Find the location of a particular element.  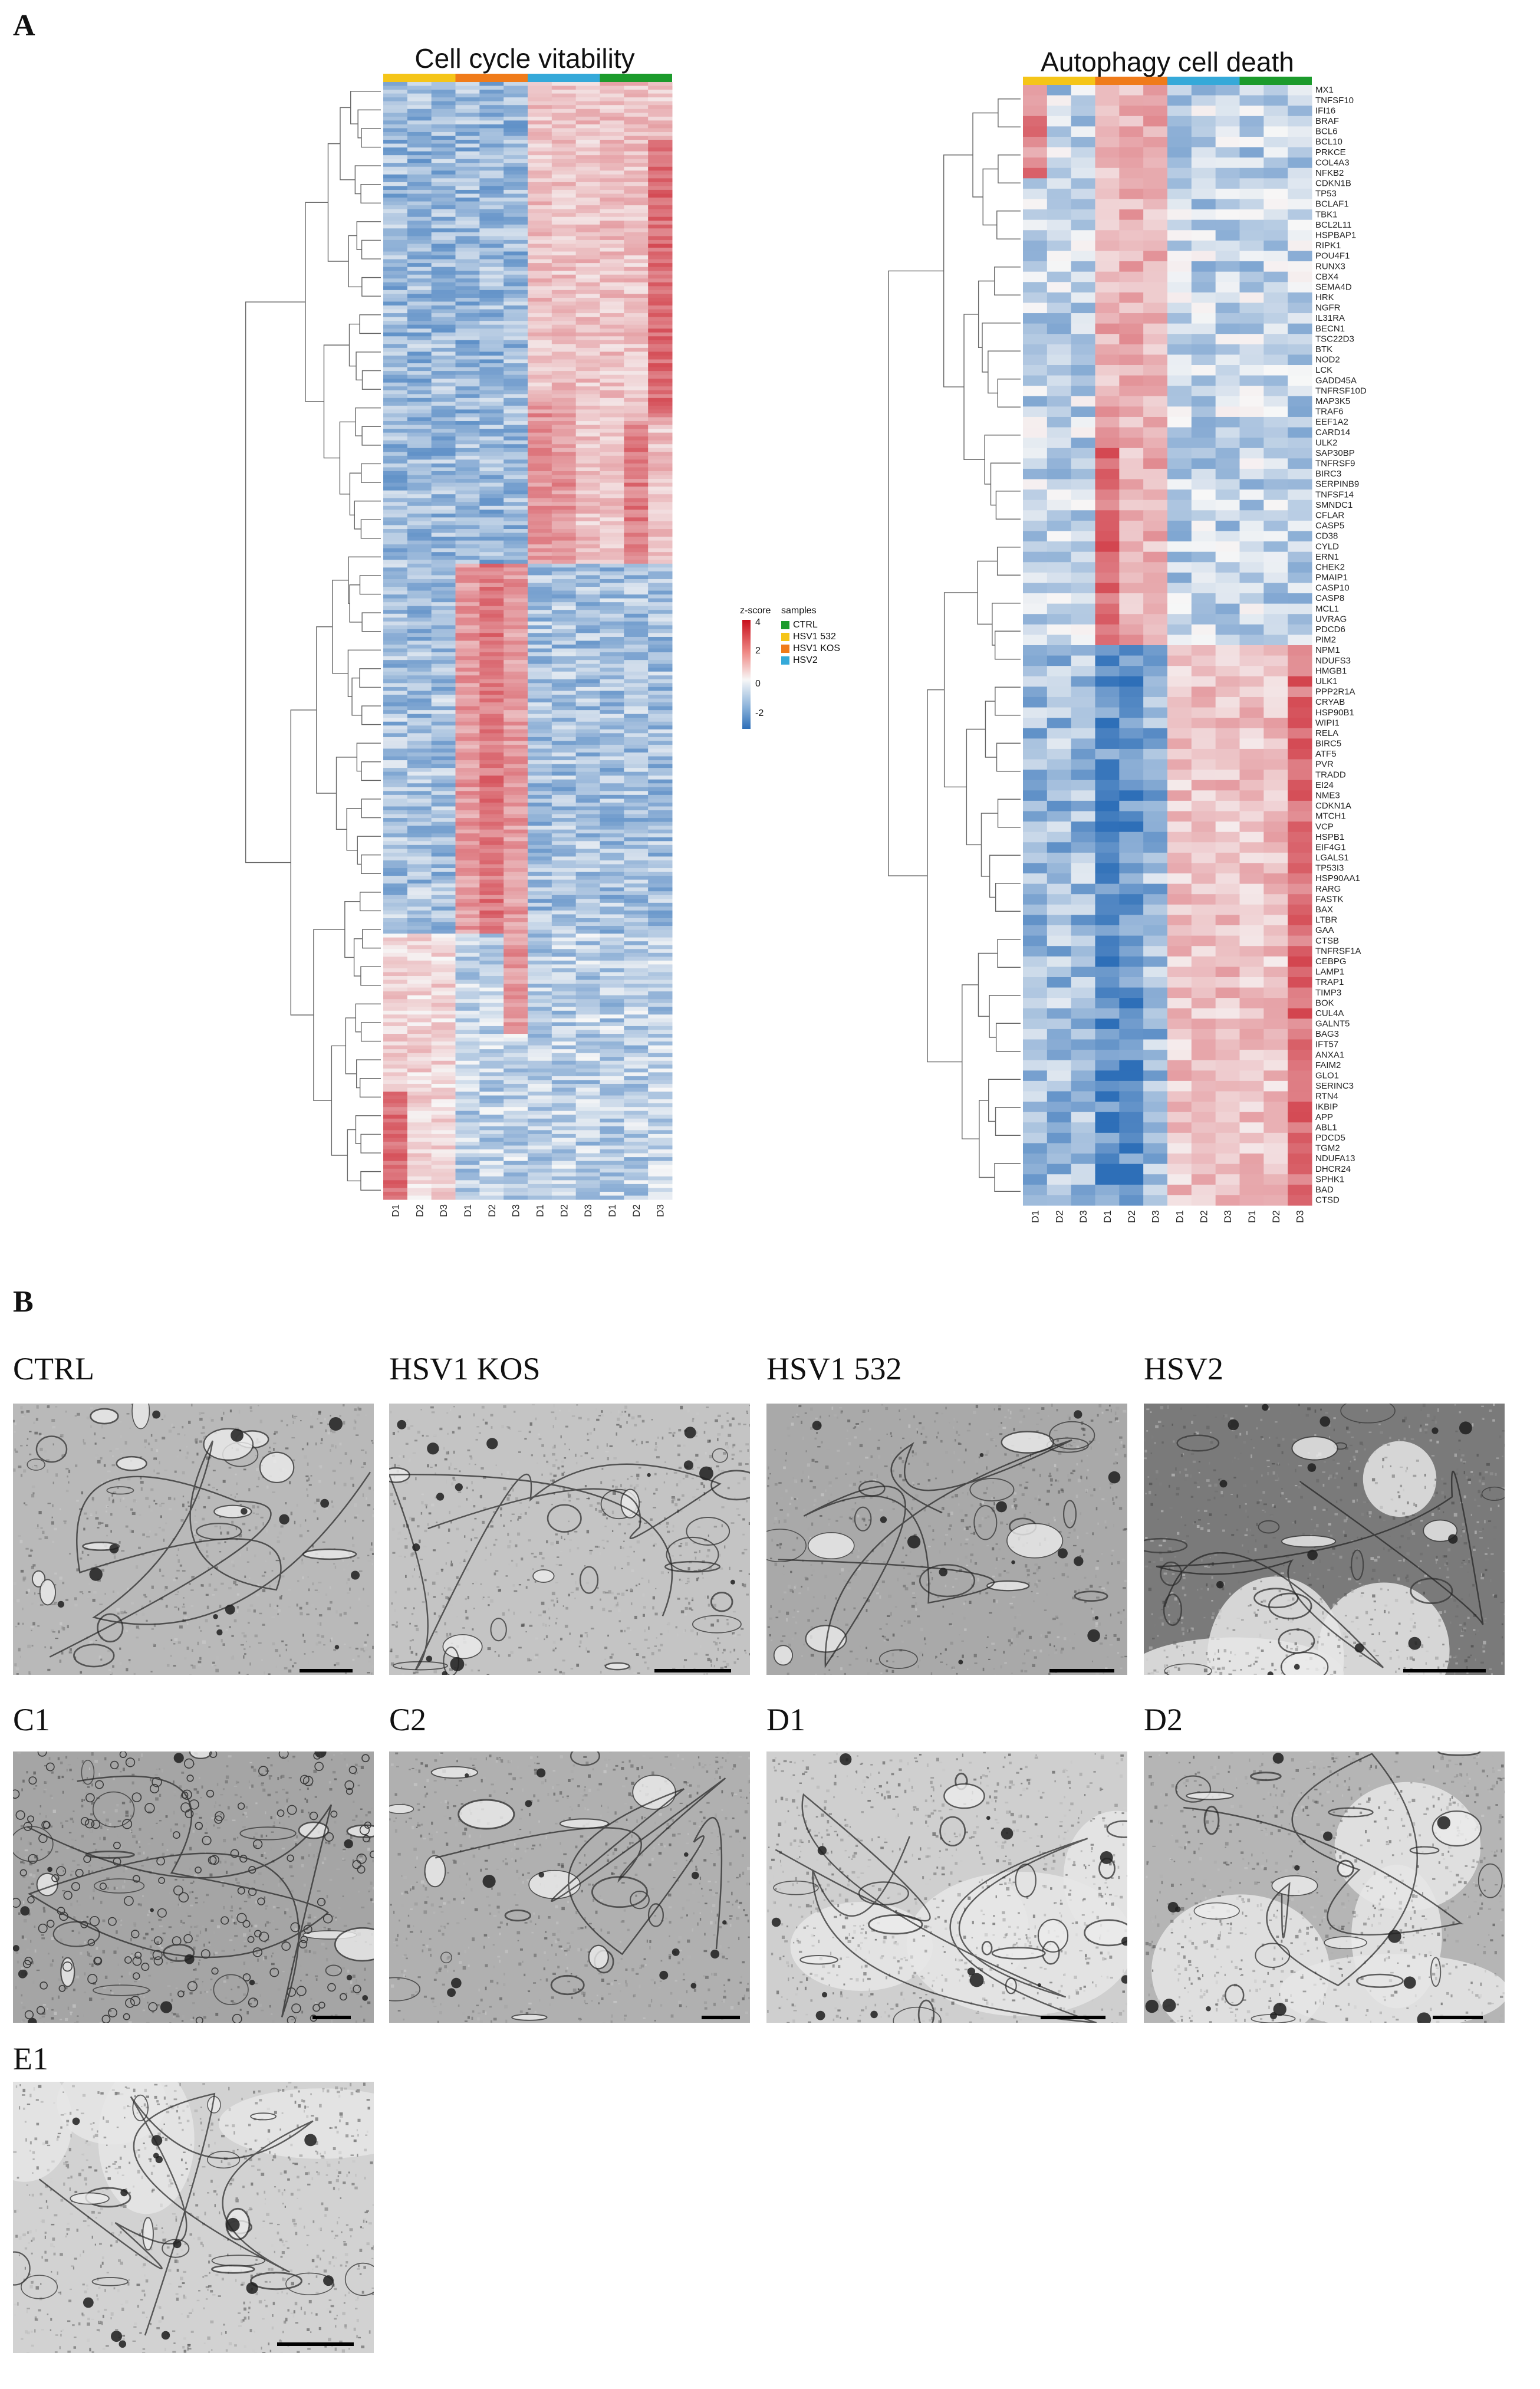

legend-label-hsv1-kos: HSV1 KOS is located at coordinates (817, 648).